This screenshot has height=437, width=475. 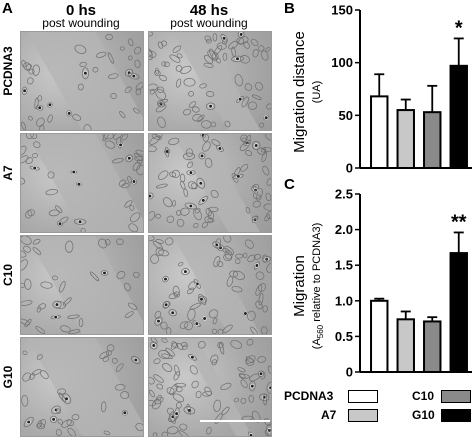 I want to click on legend-swatch-g10, so click(x=456, y=415).